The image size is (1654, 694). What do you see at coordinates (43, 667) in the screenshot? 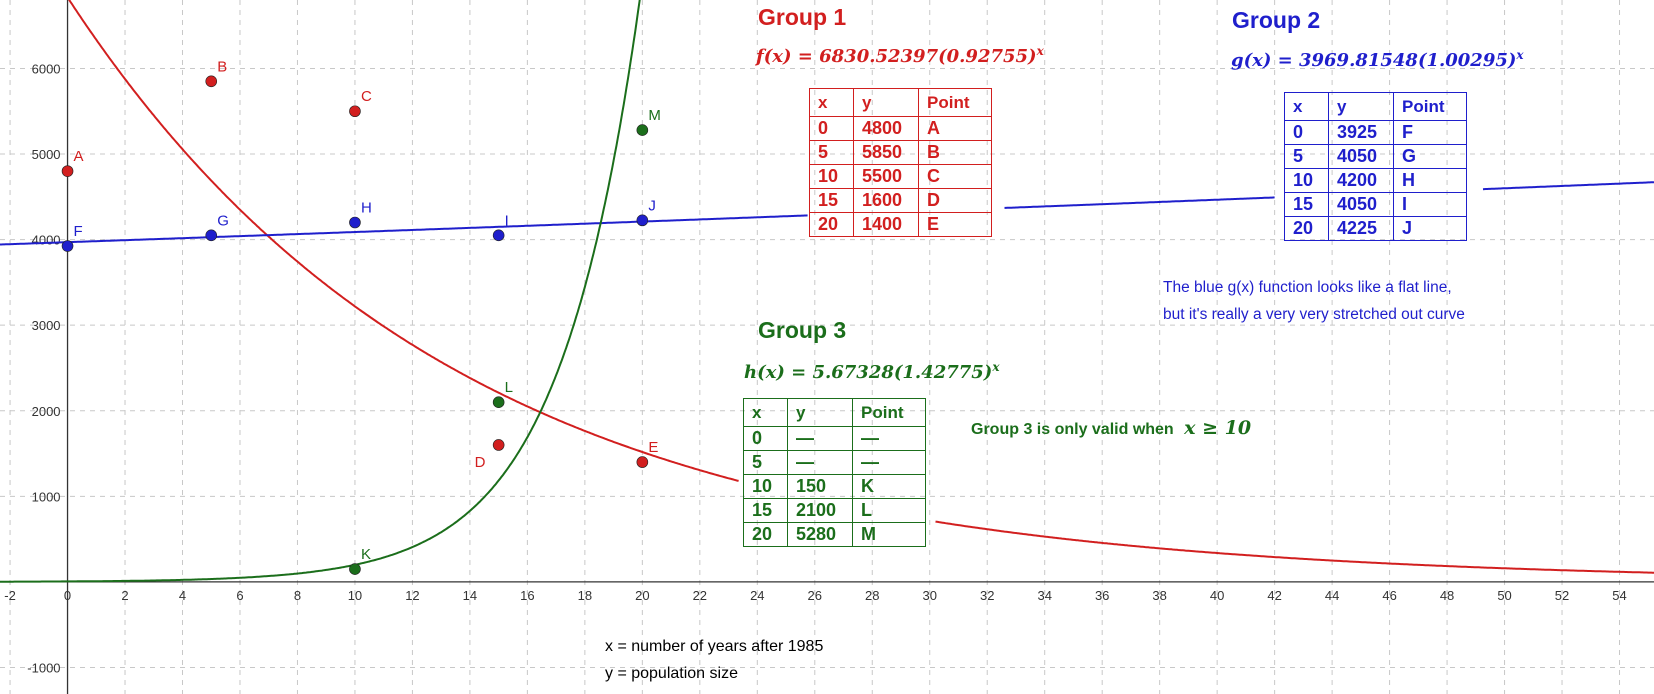
I see `y-tick-label: -1000` at bounding box center [43, 667].